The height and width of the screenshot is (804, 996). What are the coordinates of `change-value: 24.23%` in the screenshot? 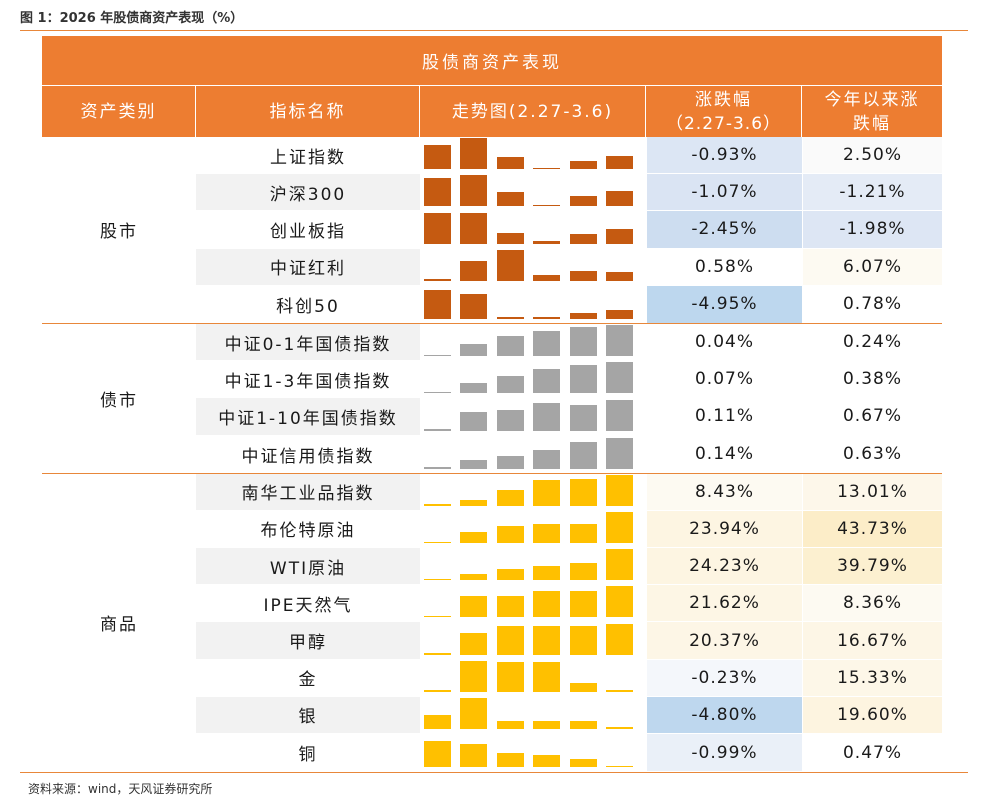 It's located at (724, 566).